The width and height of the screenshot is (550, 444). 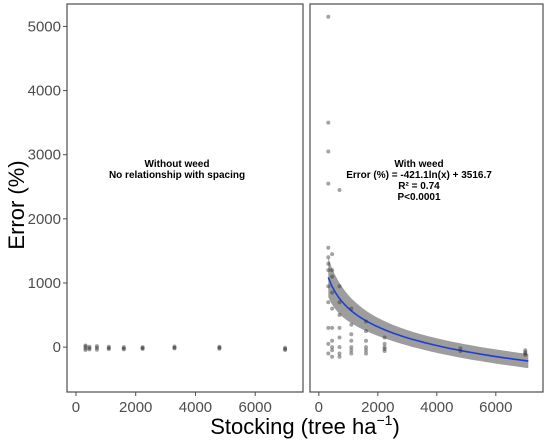 What do you see at coordinates (177, 175) in the screenshot?
I see `annotation-line: No relationship with spacing` at bounding box center [177, 175].